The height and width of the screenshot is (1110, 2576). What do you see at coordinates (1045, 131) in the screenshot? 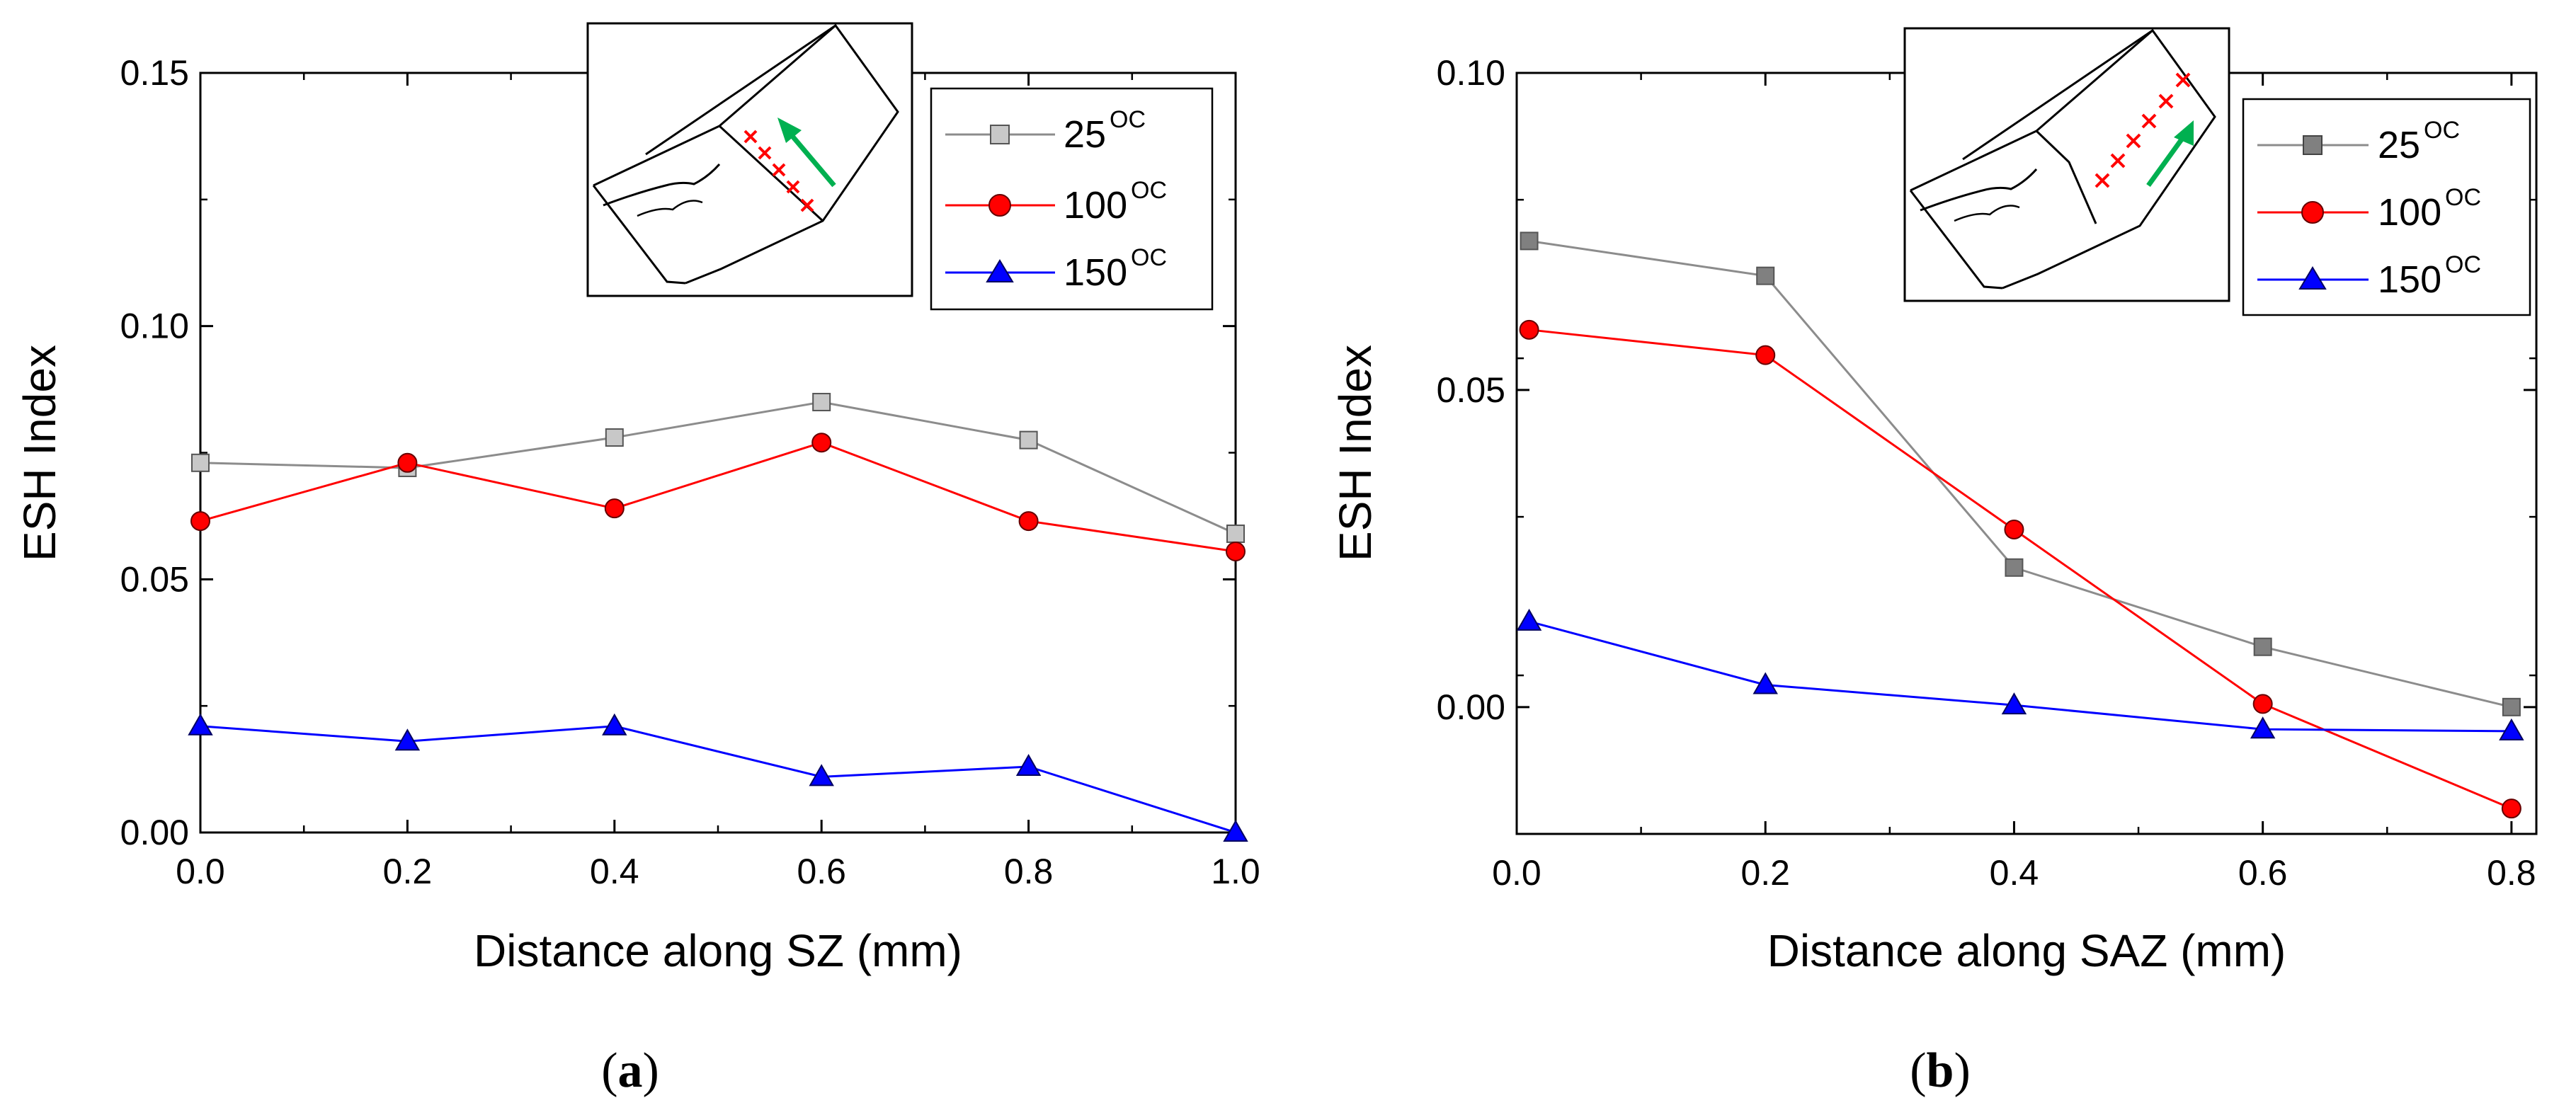
I see `legend-item-25: 25 OC` at bounding box center [1045, 131].